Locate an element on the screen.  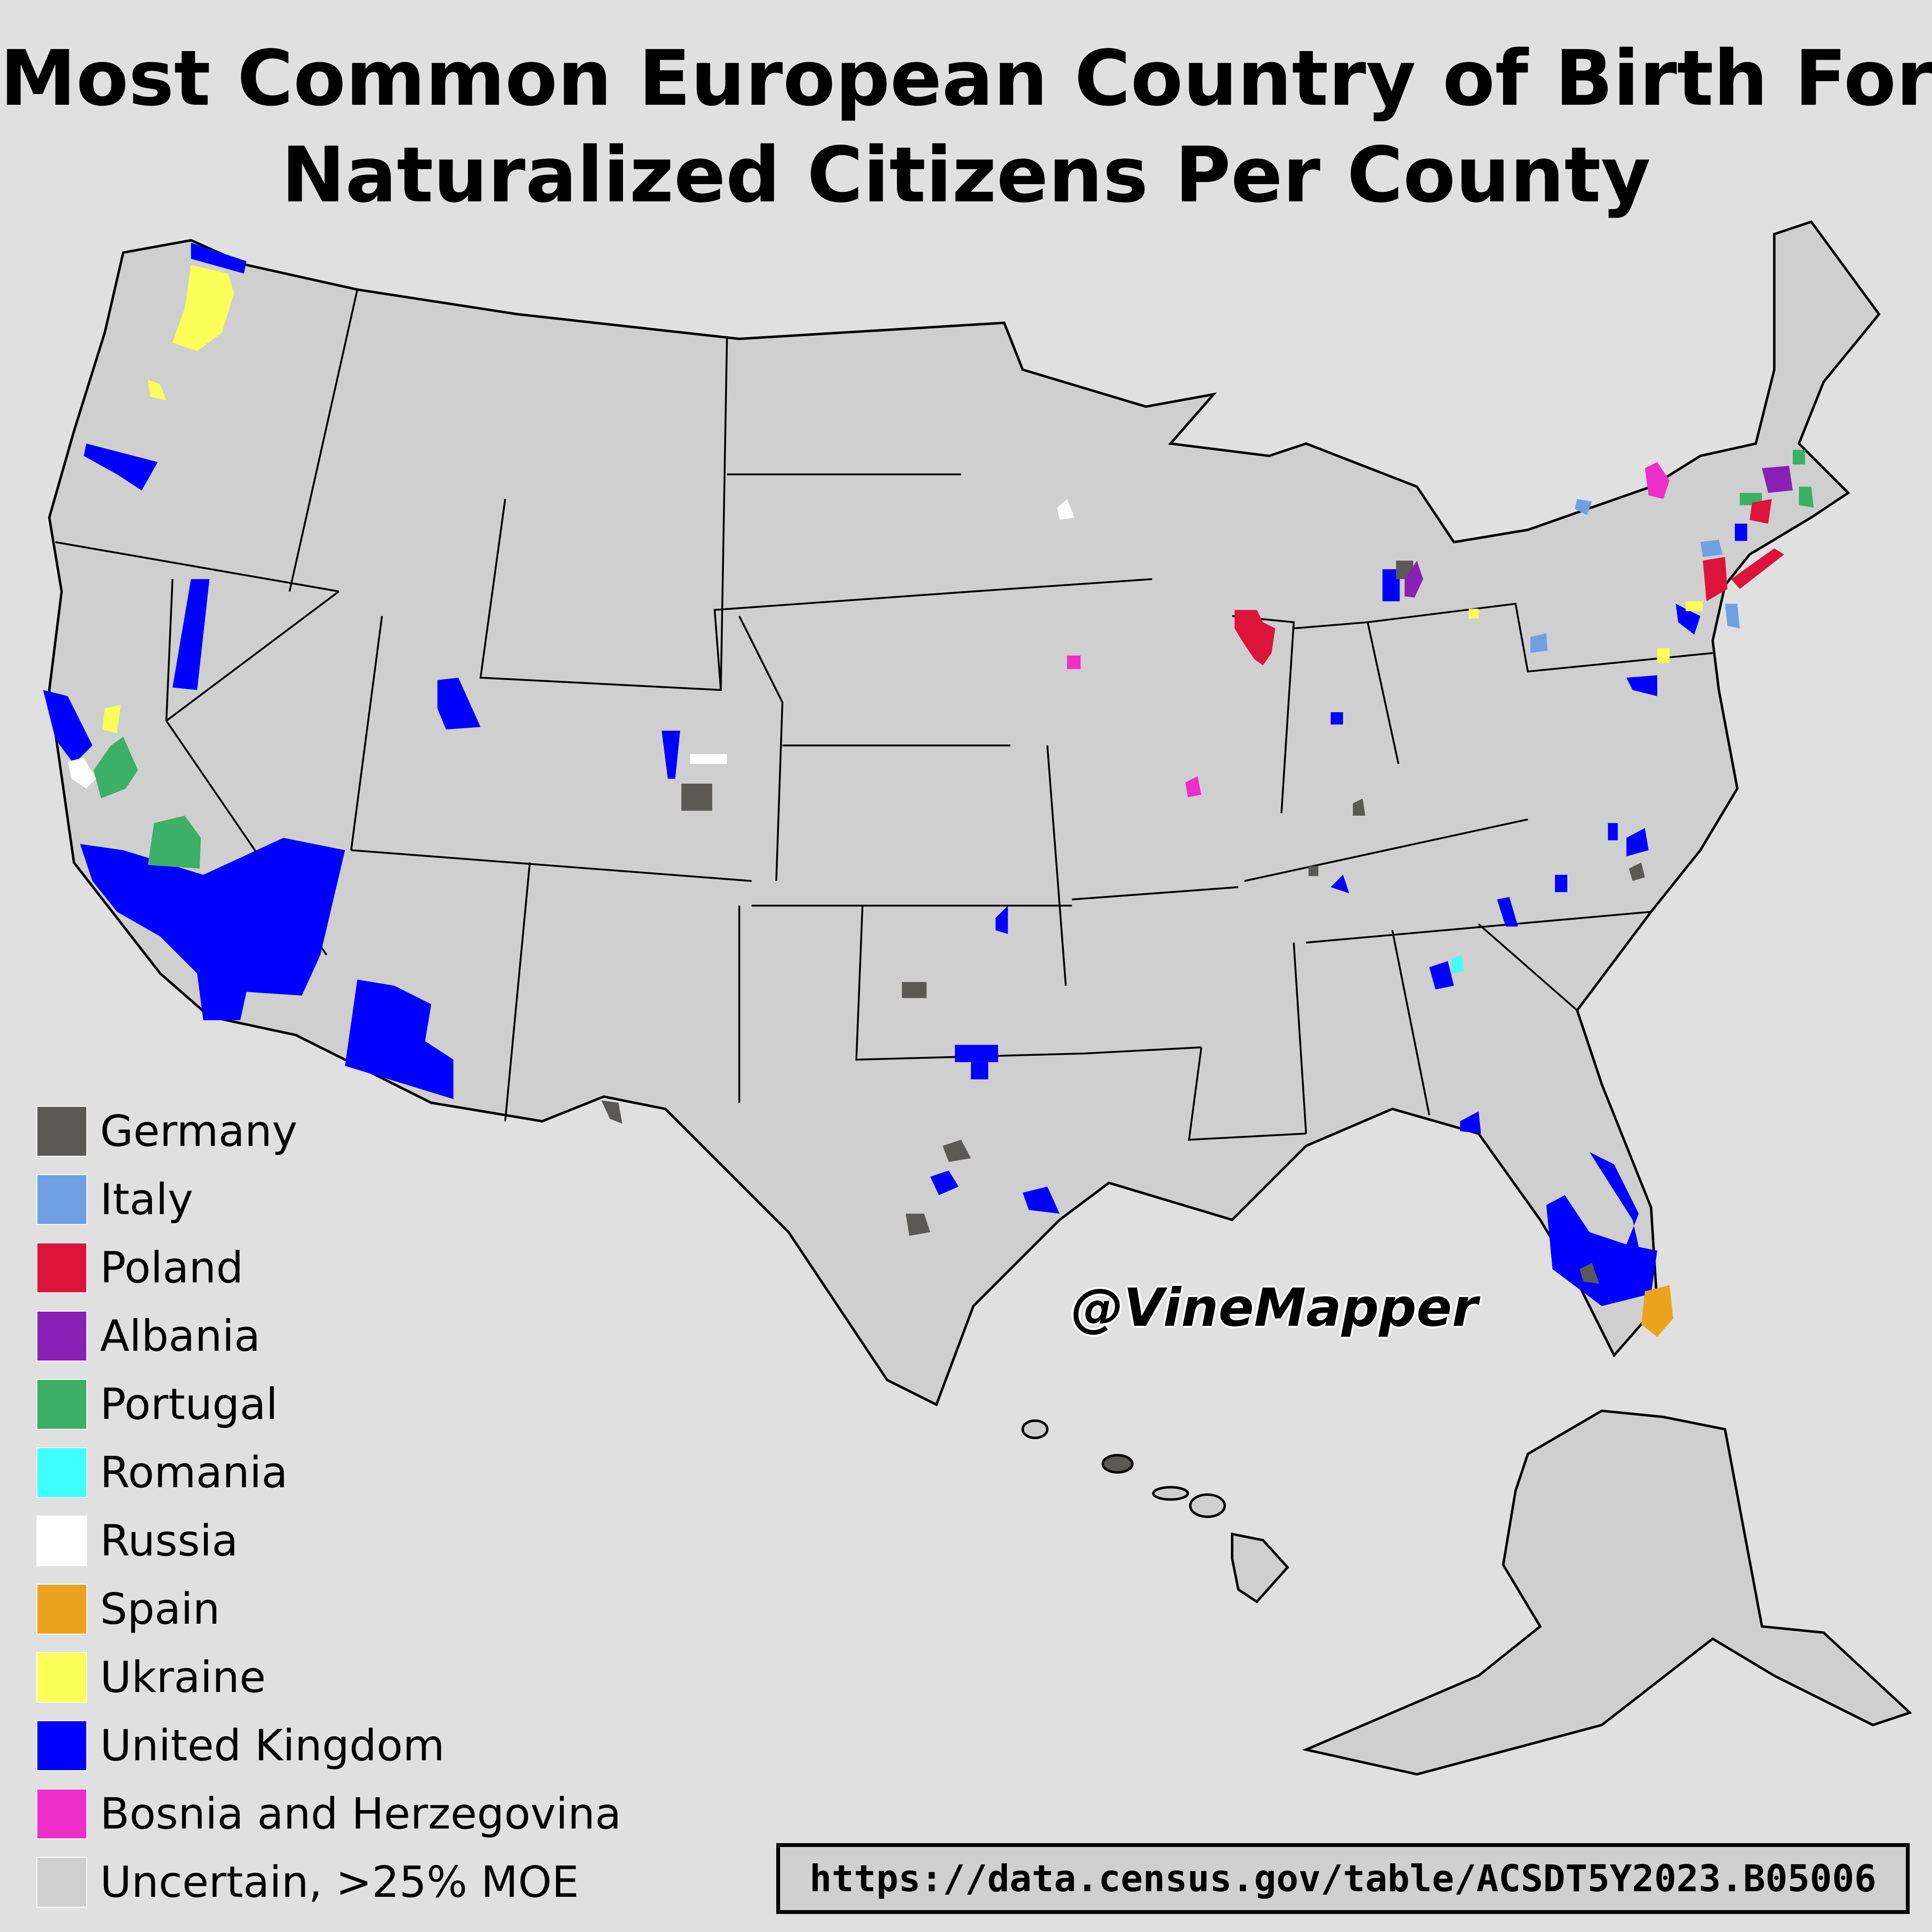
legend-label: Bosnia and Herzegovina is located at coordinates (361, 1814).